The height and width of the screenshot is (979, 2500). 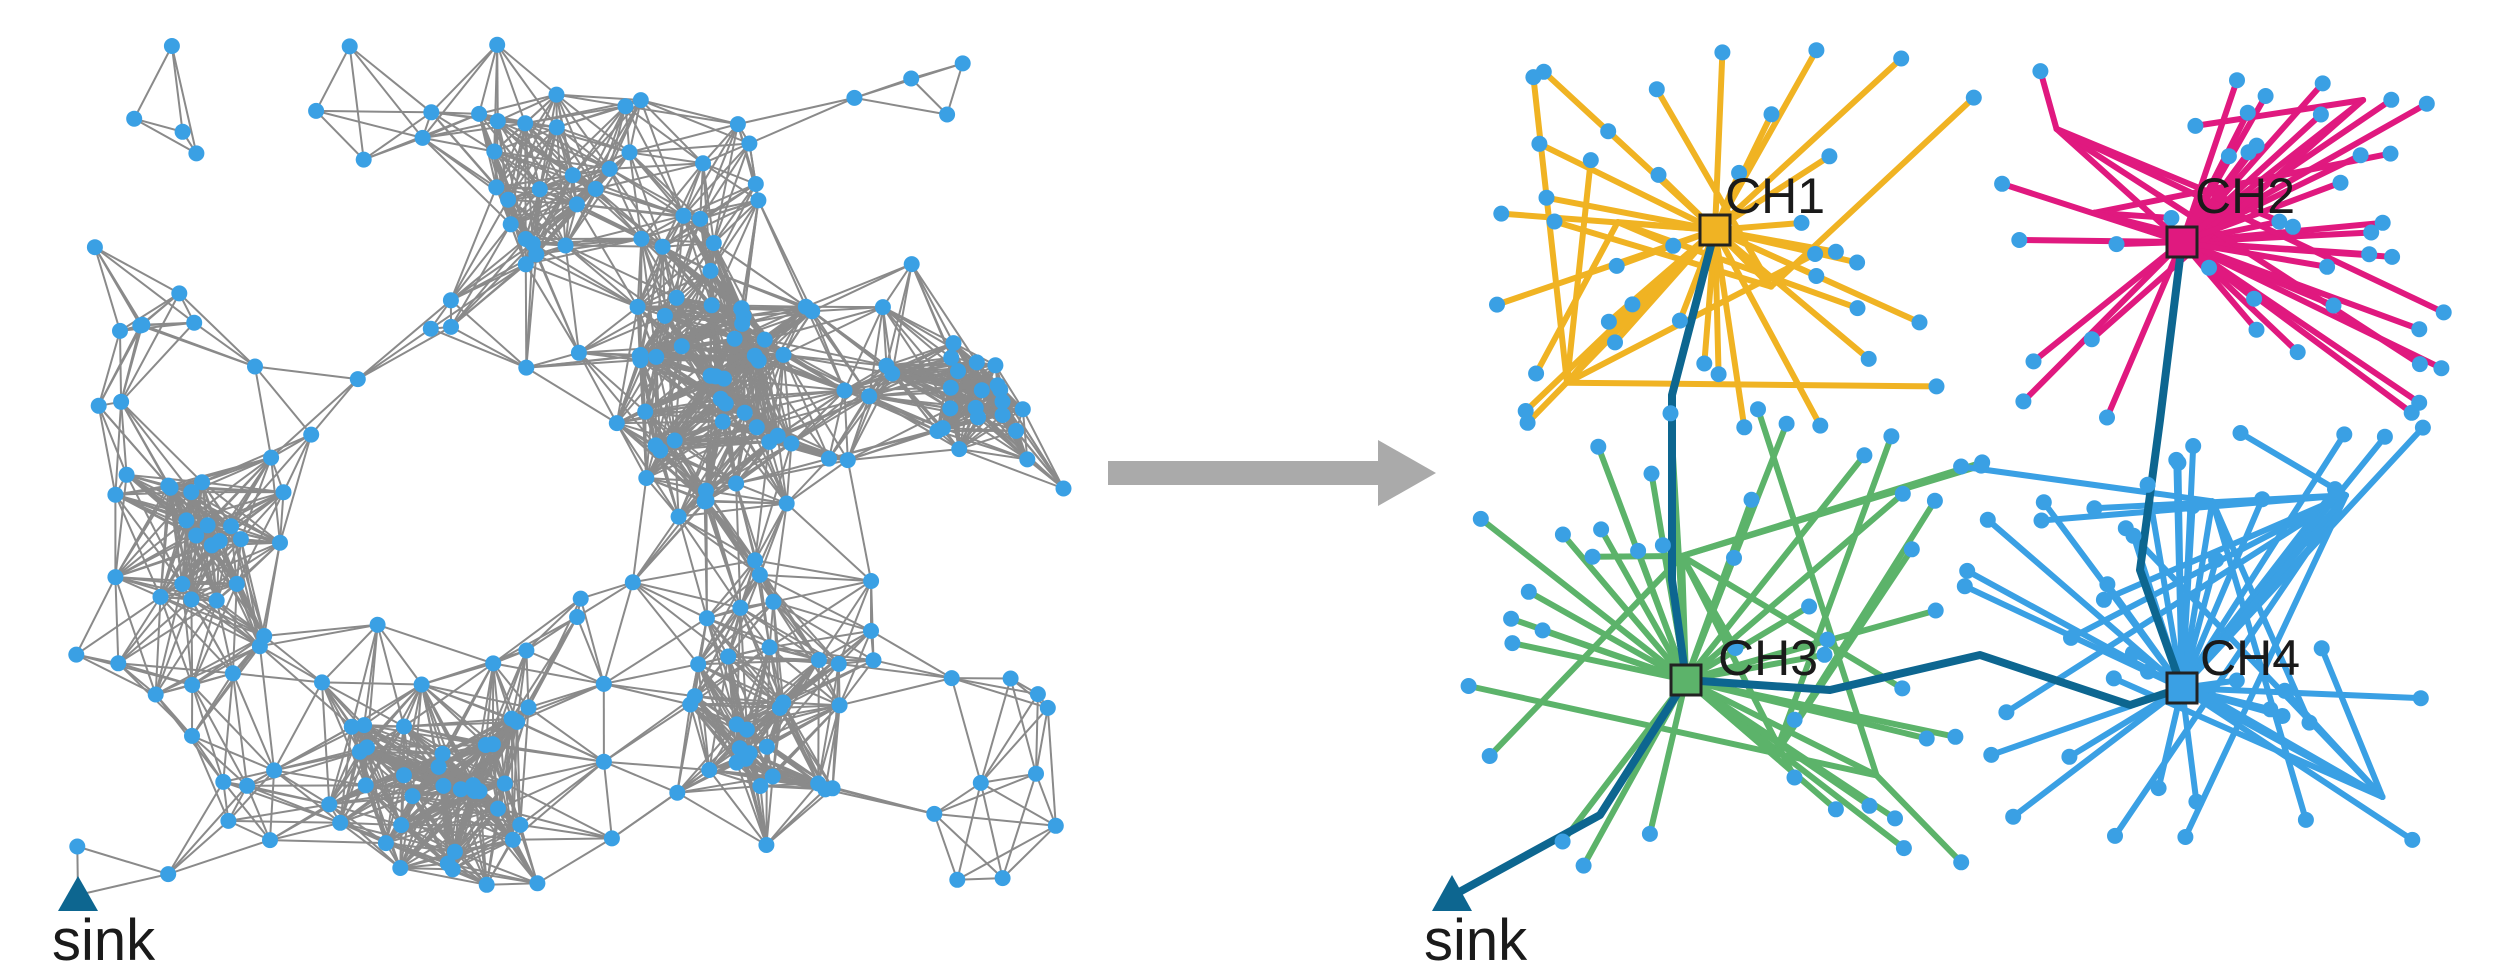 I want to click on ch1-relay-link, so click(x=1641, y=306).